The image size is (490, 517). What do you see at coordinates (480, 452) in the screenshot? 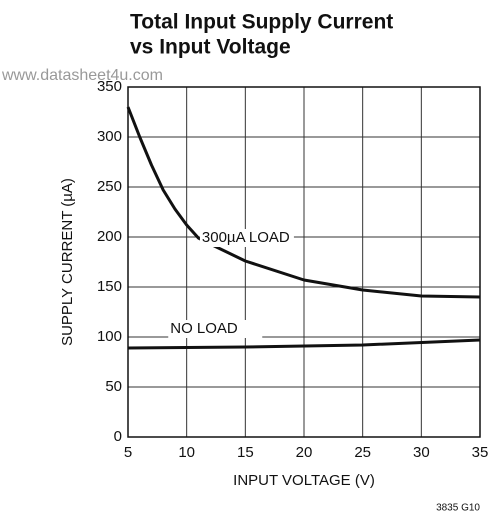
I see `x-tick-label: 35` at bounding box center [480, 452].